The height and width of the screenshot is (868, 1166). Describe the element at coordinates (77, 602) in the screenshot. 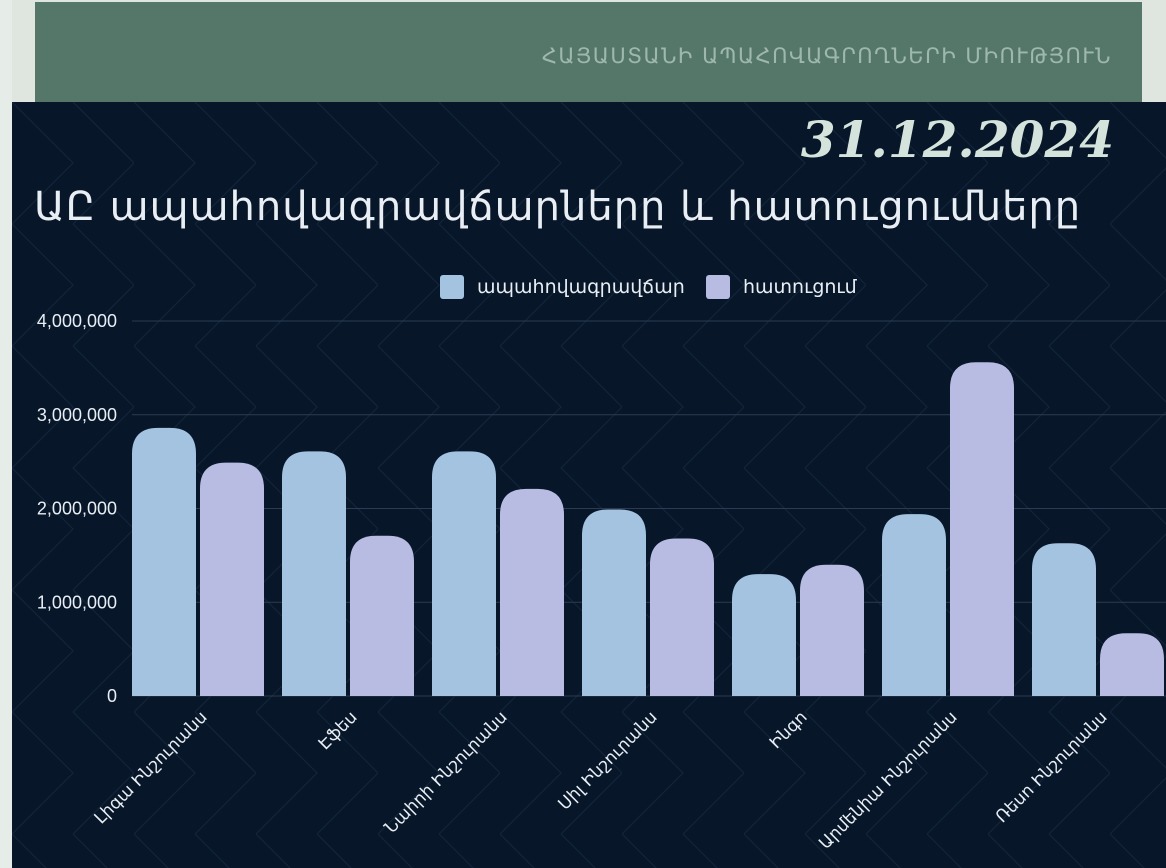

I see `y-tick-label: 1,000,000` at that location.